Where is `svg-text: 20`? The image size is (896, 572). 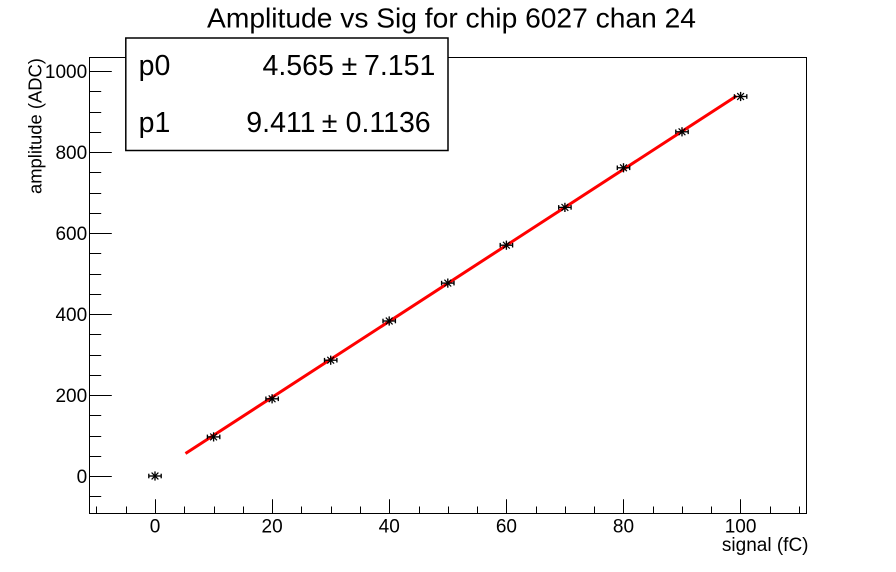 svg-text: 20 is located at coordinates (272, 527).